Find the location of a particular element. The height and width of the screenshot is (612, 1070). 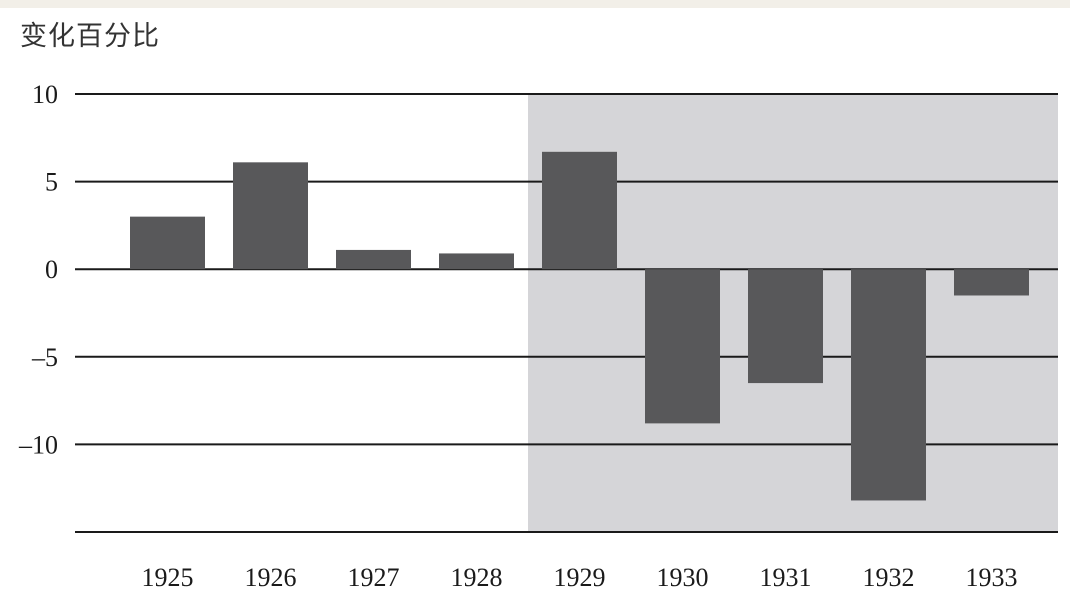

y-axis-label: 变化百分比 is located at coordinates (90, 36).